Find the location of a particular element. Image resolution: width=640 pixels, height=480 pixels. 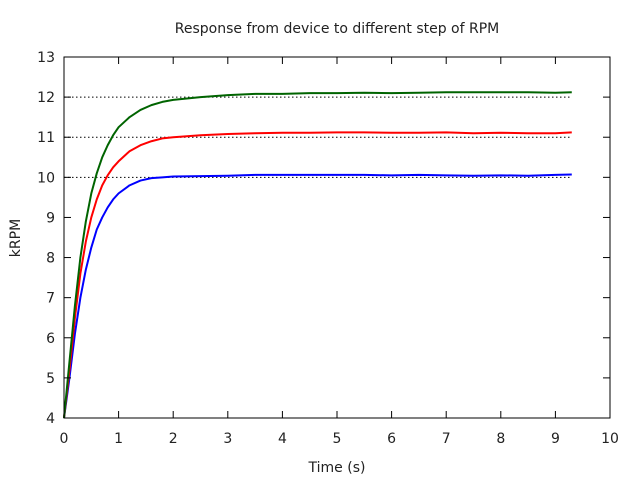

x-tick-label: 1 is located at coordinates (118, 439).